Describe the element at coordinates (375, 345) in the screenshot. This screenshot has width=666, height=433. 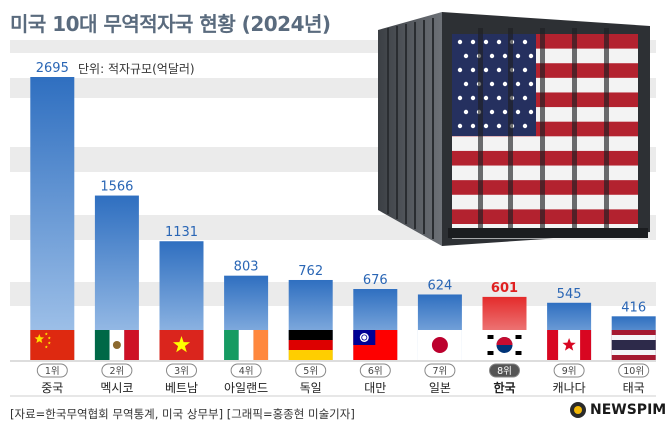
I see `taiwan-flag-icon` at that location.